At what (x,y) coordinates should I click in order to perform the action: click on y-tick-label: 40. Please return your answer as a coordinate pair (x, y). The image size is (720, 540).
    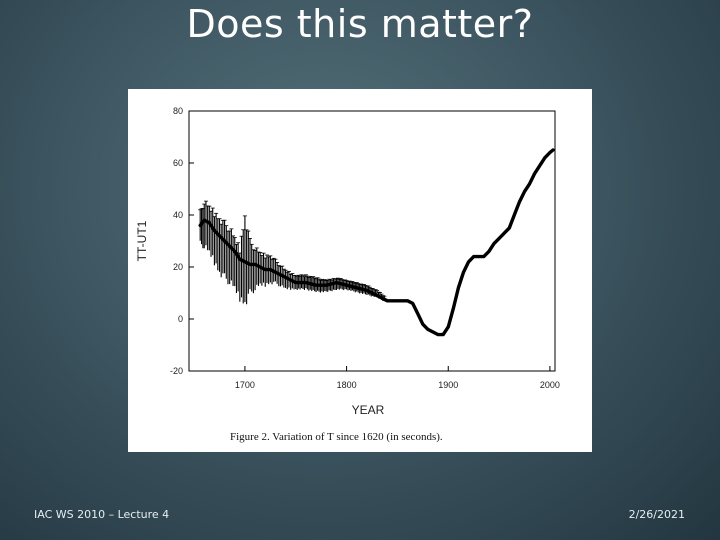
    Looking at the image, I should click on (178, 215).